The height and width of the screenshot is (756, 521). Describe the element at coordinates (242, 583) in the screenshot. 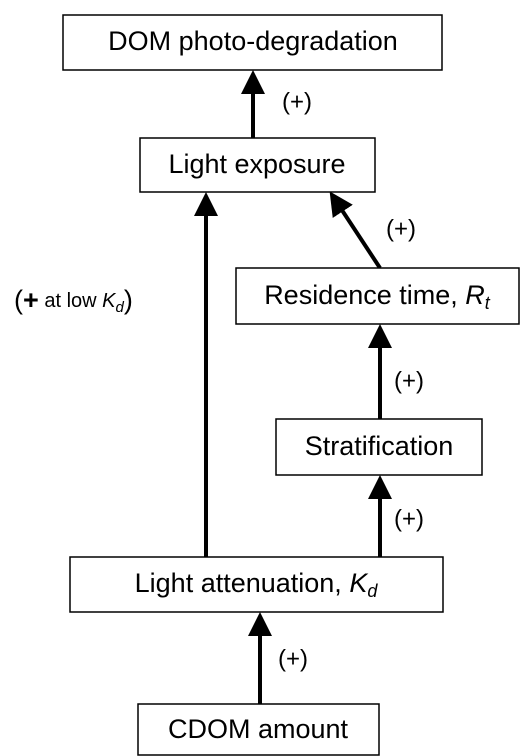

I see `text: Light attenuation,` at that location.